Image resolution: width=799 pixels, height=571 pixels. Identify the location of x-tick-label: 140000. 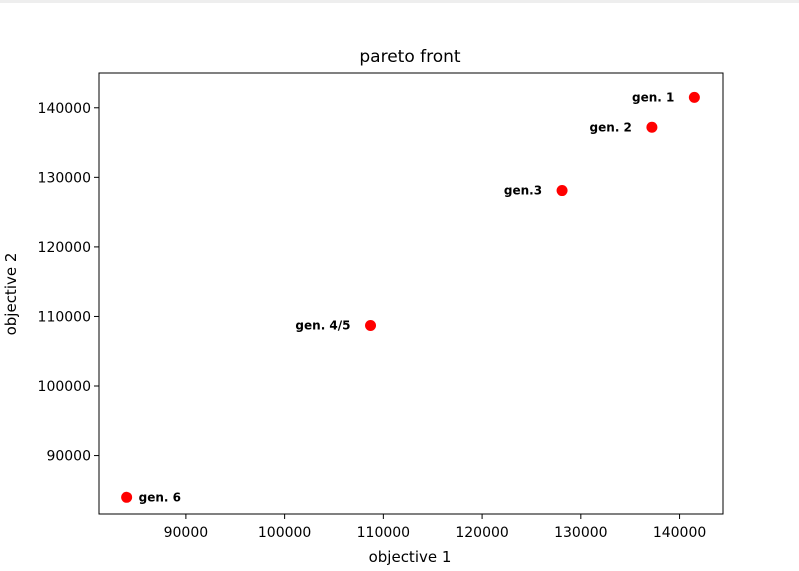
(679, 533).